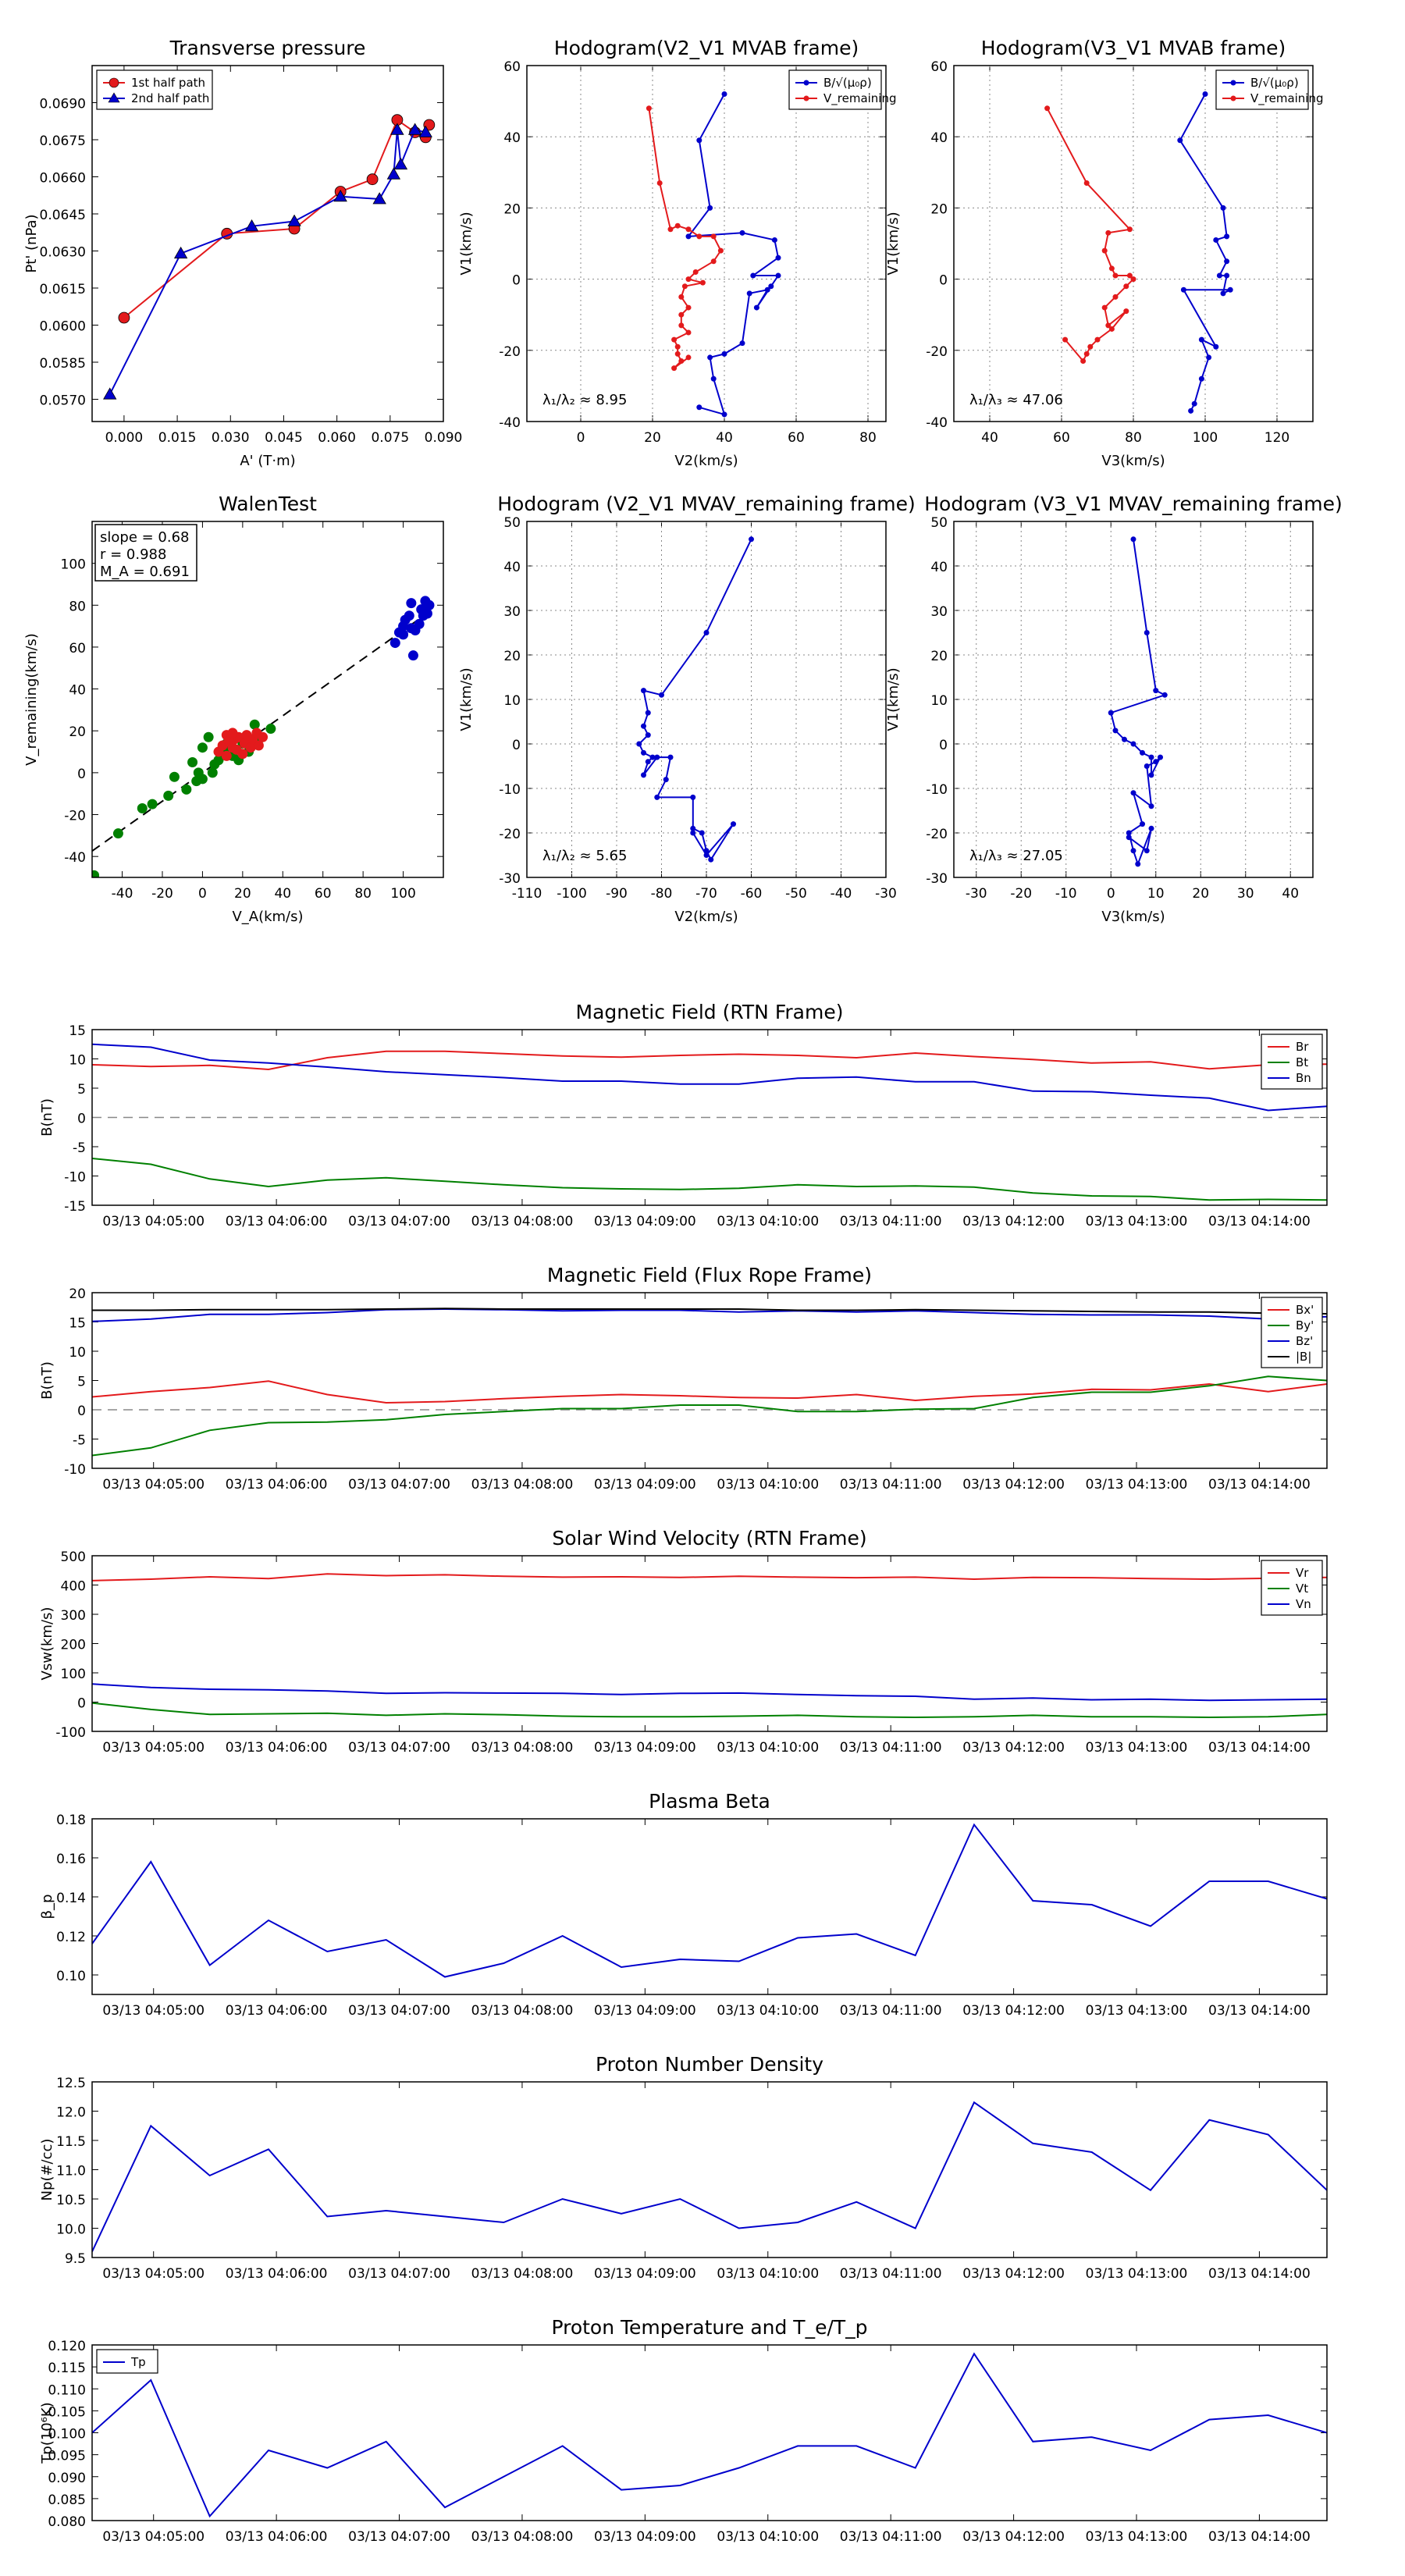  What do you see at coordinates (527, 894) in the screenshot?
I see `x-tick-label: -110` at bounding box center [527, 894].